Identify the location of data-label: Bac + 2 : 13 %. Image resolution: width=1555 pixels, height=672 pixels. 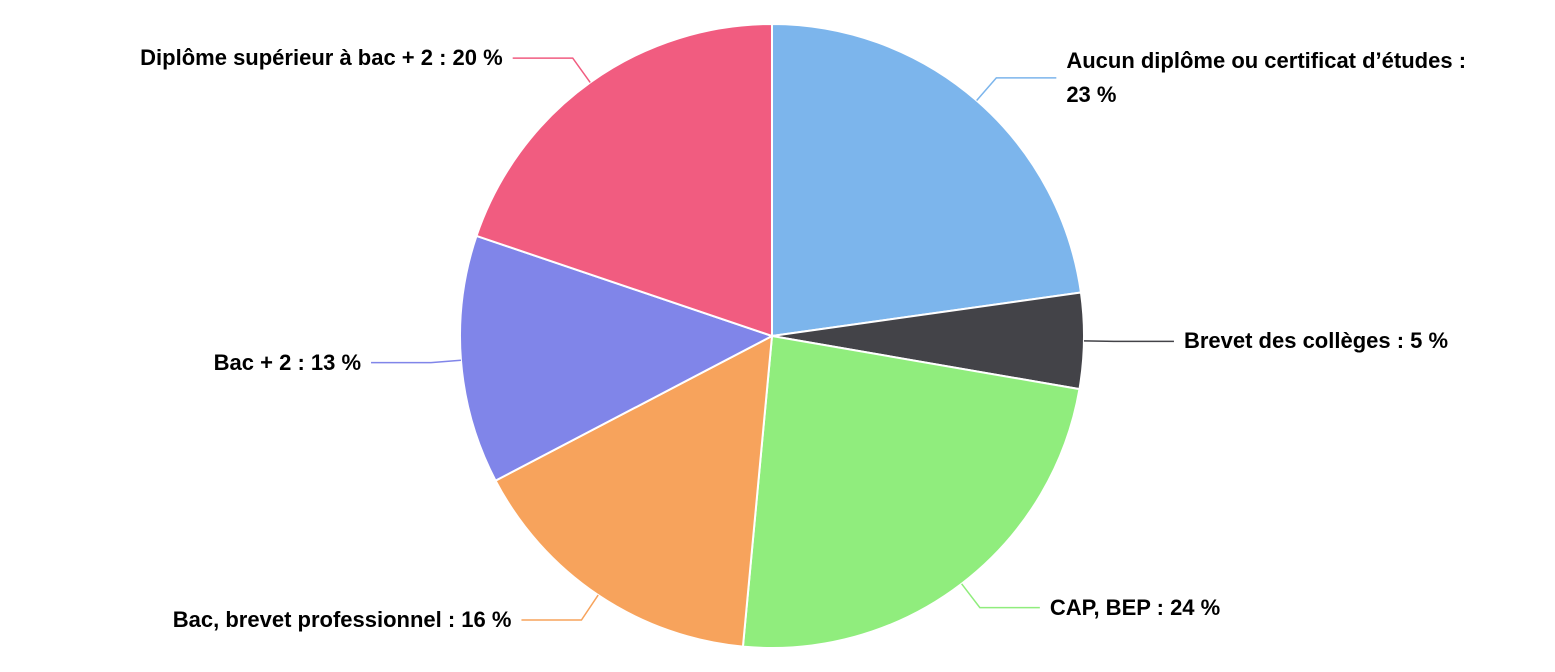
(287, 362).